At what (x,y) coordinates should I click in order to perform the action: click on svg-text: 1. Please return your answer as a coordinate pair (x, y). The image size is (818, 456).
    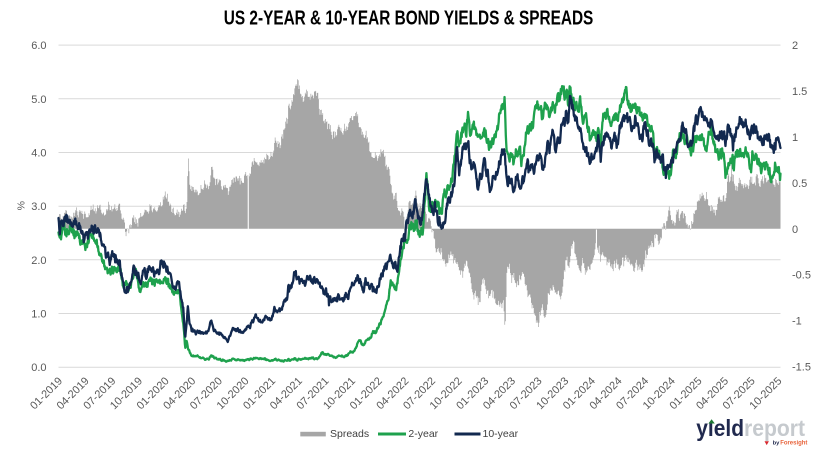
    Looking at the image, I should click on (795, 138).